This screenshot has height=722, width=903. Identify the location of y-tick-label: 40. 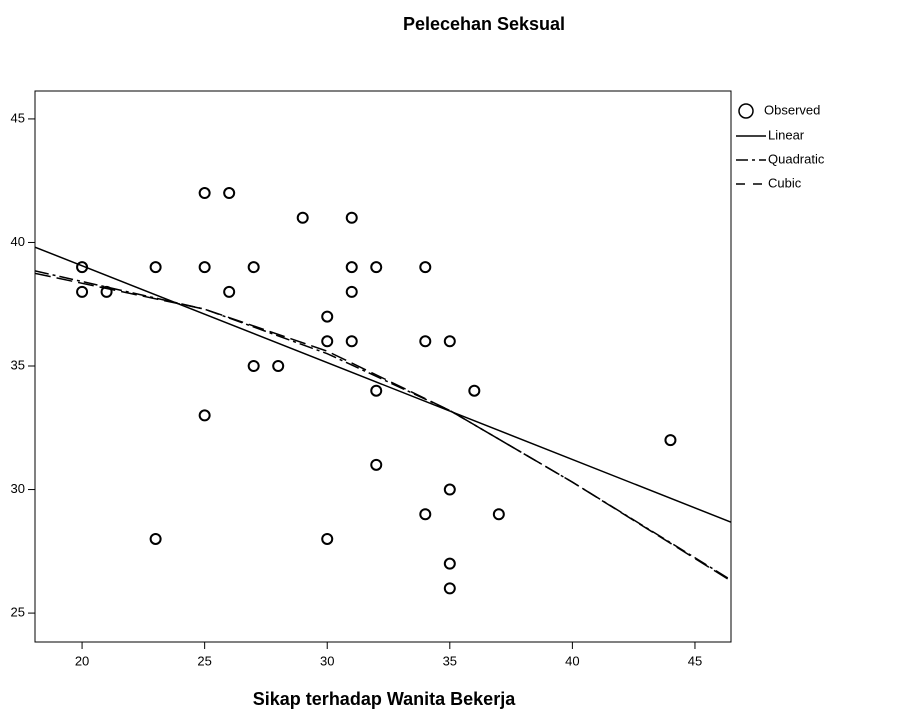
(18, 241).